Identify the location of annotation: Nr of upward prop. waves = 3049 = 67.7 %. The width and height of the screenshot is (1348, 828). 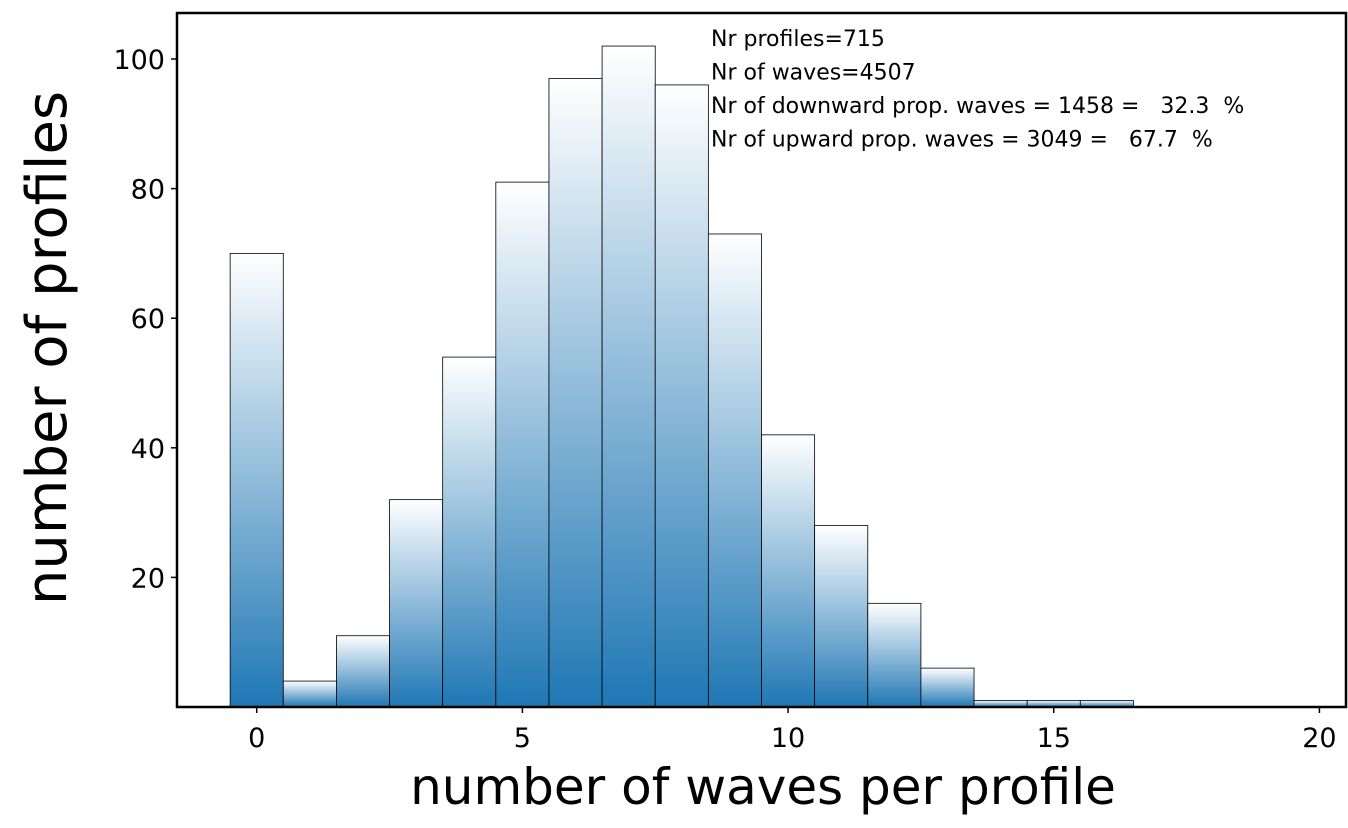
(962, 140).